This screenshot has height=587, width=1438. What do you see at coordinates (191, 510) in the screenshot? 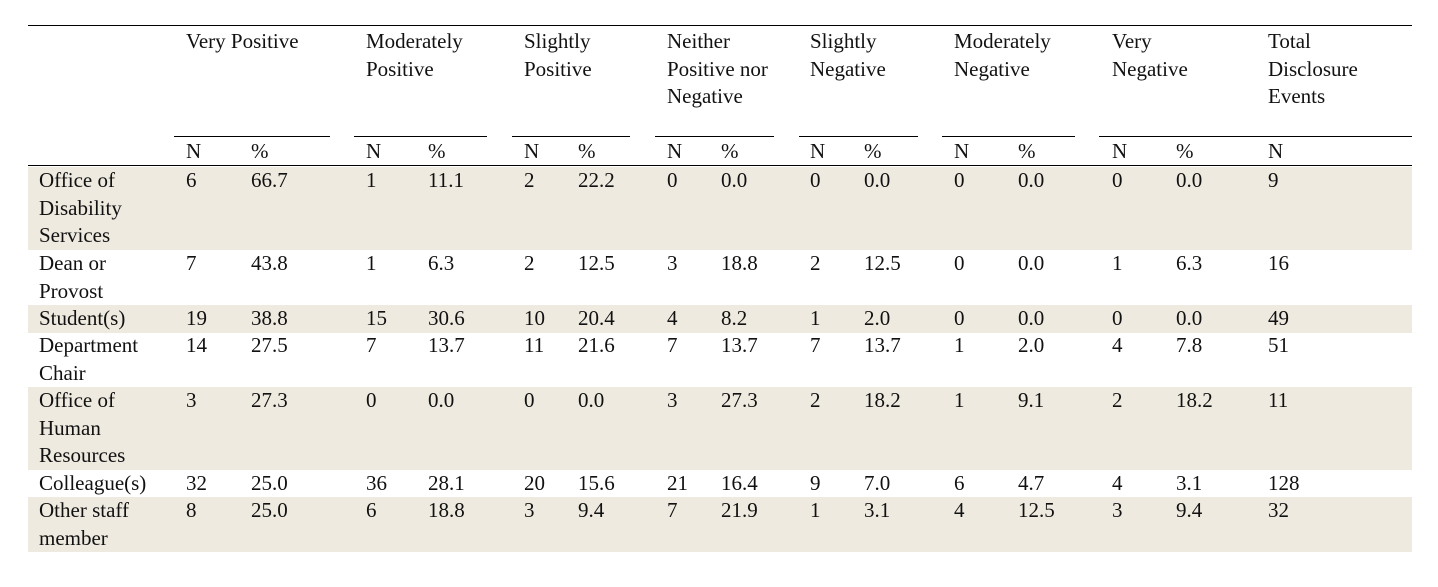
I see `table-cell: 8` at bounding box center [191, 510].